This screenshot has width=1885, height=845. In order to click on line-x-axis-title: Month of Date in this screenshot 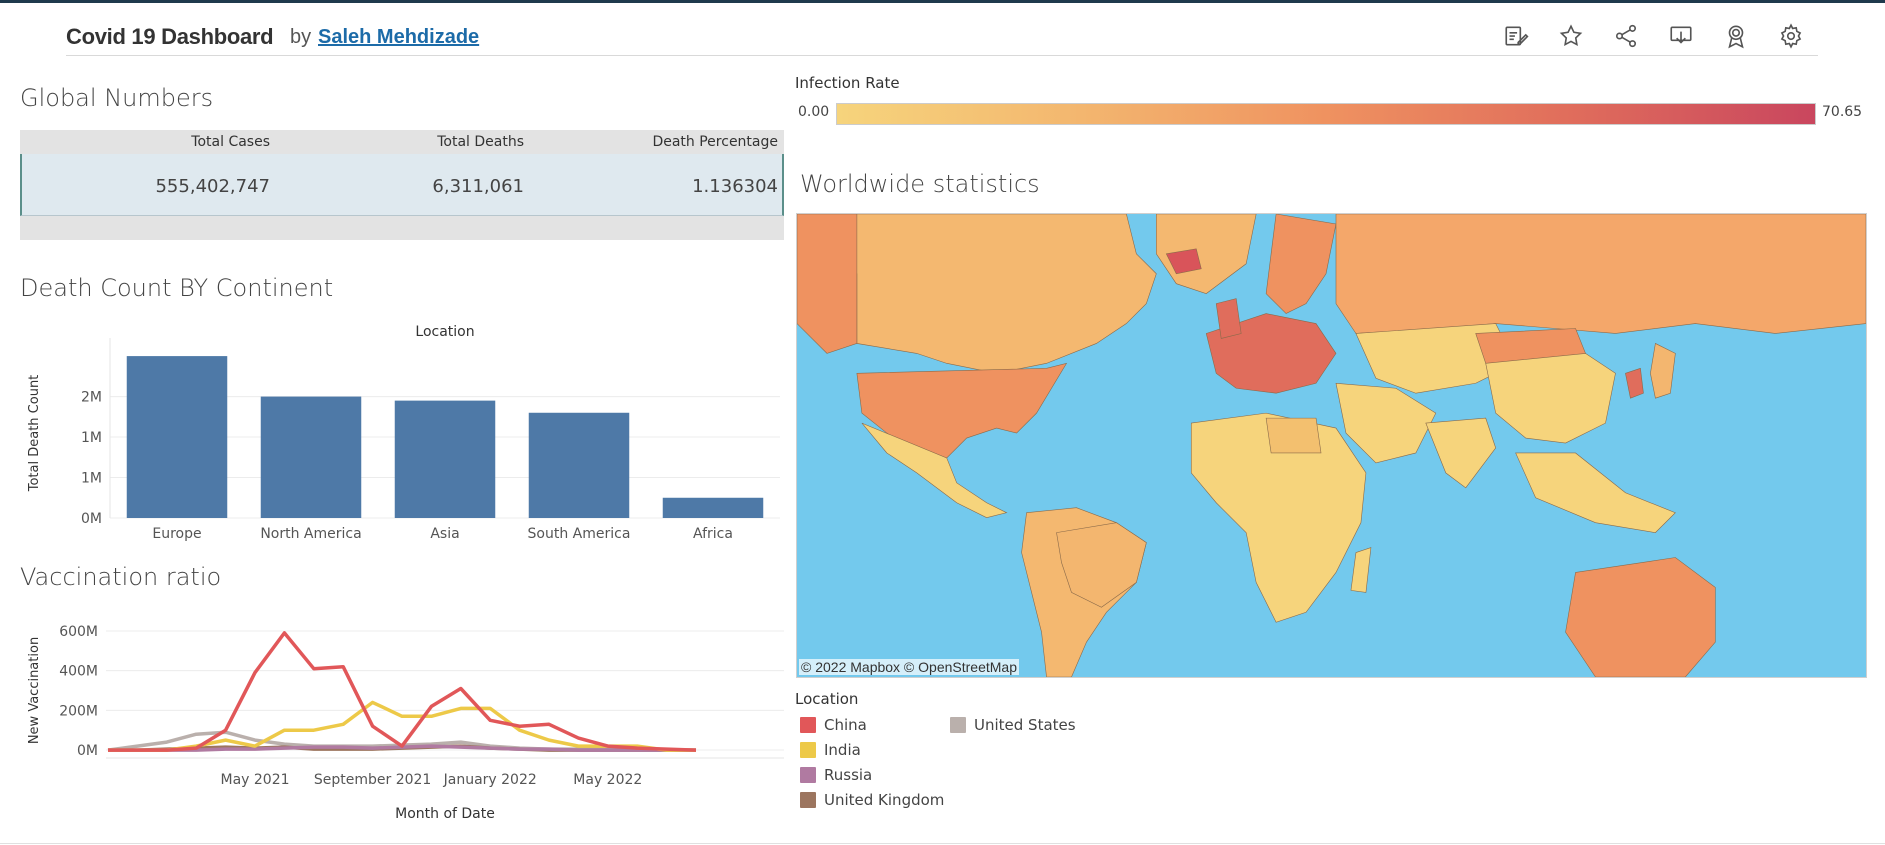, I will do `click(445, 814)`.